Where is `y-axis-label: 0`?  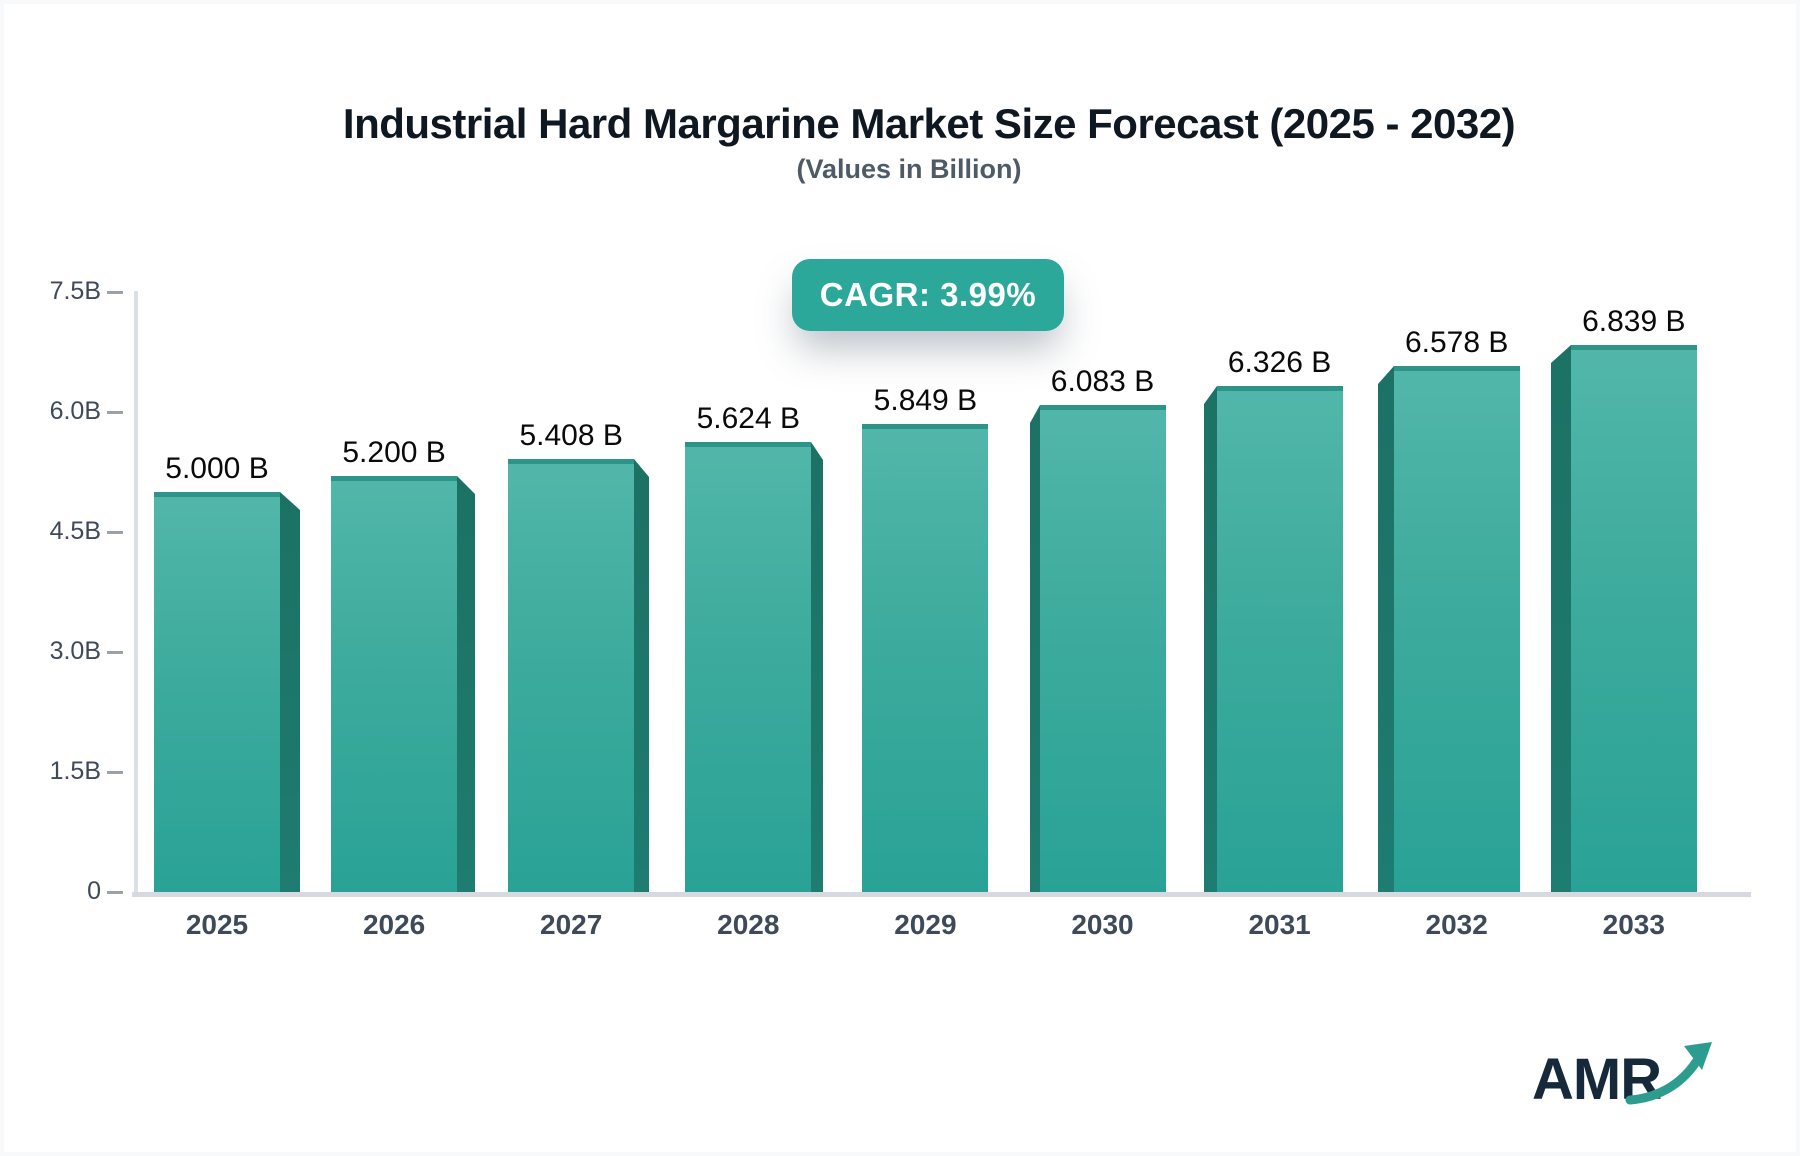
y-axis-label: 0 is located at coordinates (94, 891).